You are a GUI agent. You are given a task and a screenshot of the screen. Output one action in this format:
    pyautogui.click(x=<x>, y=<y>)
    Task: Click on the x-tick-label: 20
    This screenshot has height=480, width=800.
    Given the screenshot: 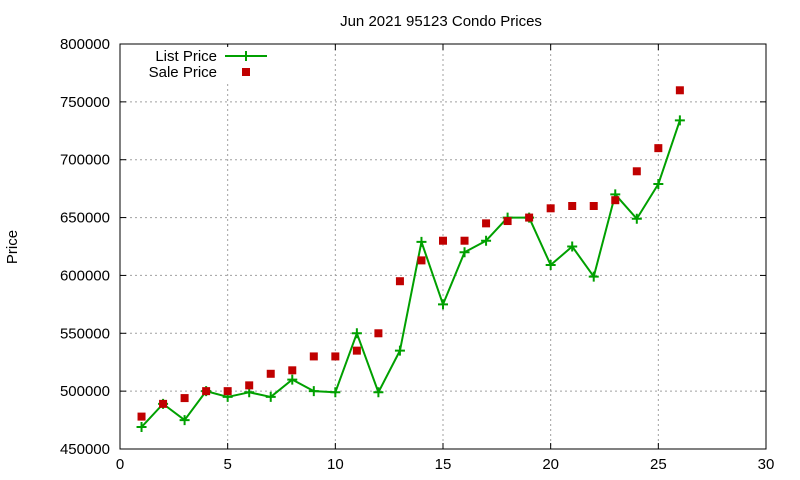 What is the action you would take?
    pyautogui.click(x=550, y=464)
    